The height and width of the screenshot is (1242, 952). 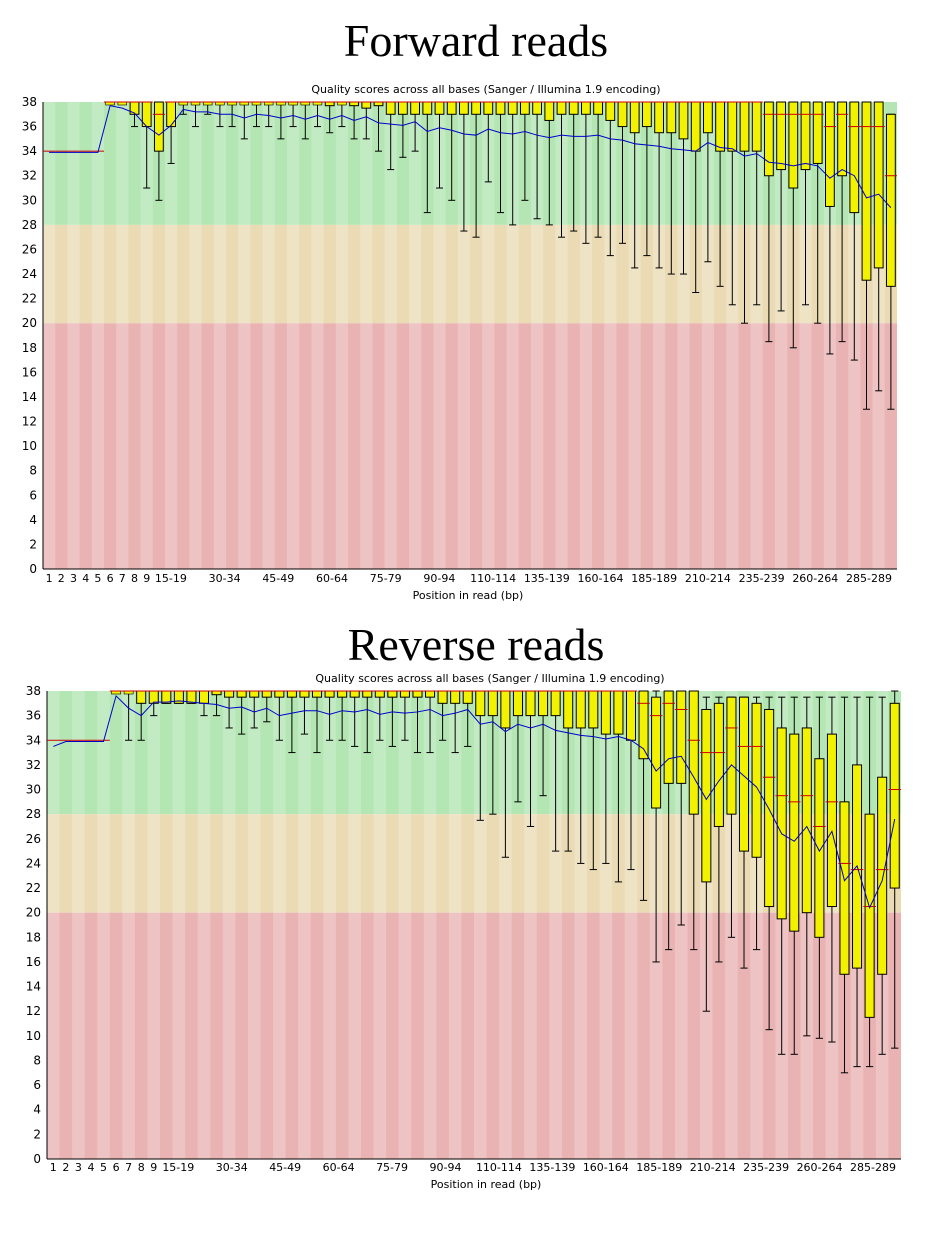 What do you see at coordinates (392, 1167) in the screenshot?
I see `x-tick-label: 75-79` at bounding box center [392, 1167].